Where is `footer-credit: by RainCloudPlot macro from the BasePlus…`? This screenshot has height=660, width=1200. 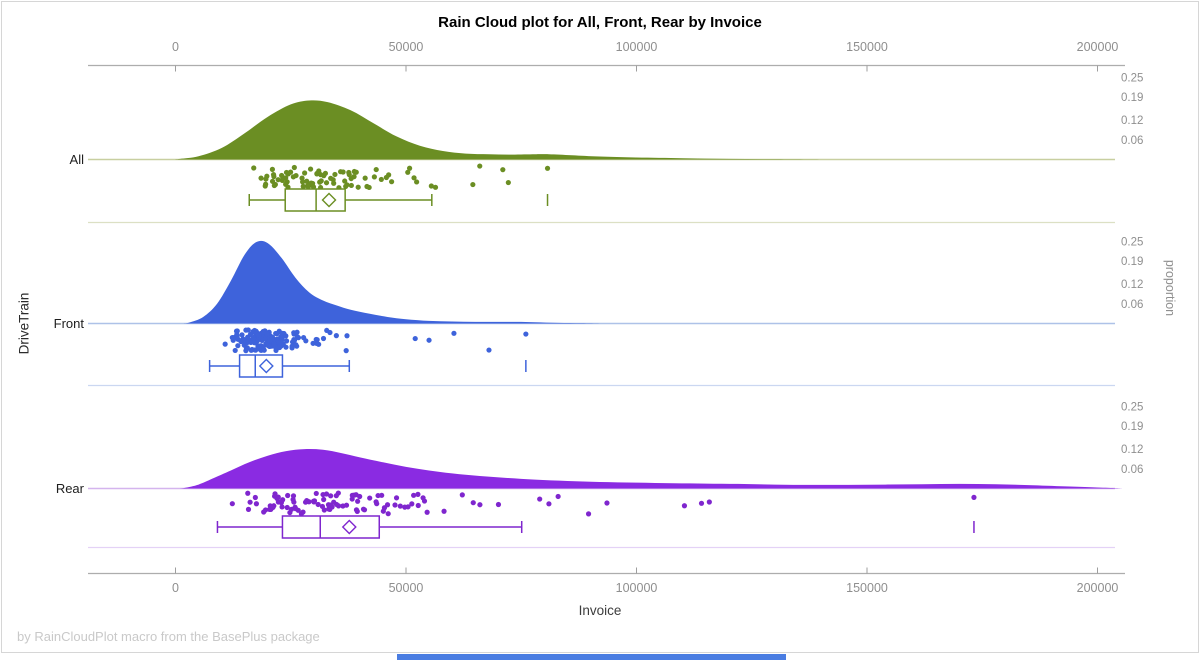
footer-credit: by RainCloudPlot macro from the BasePlus… is located at coordinates (168, 636).